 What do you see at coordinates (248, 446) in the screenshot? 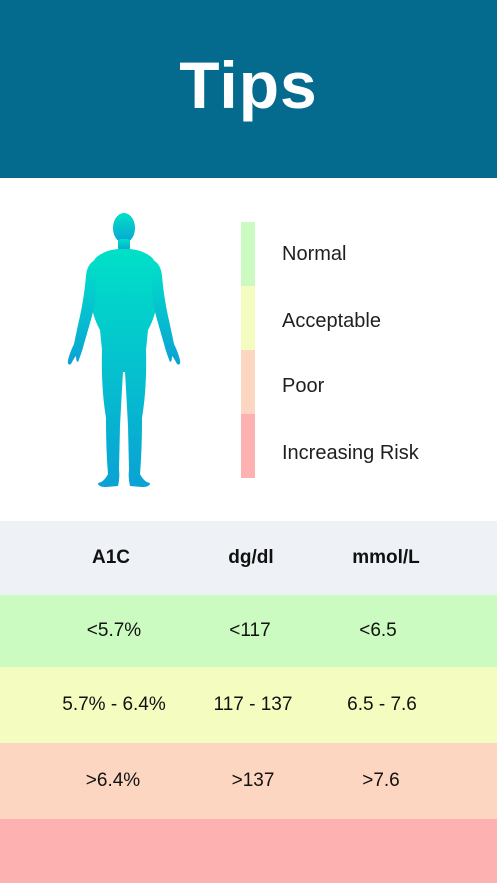
I see `legend-swatch-increasing-risk` at bounding box center [248, 446].